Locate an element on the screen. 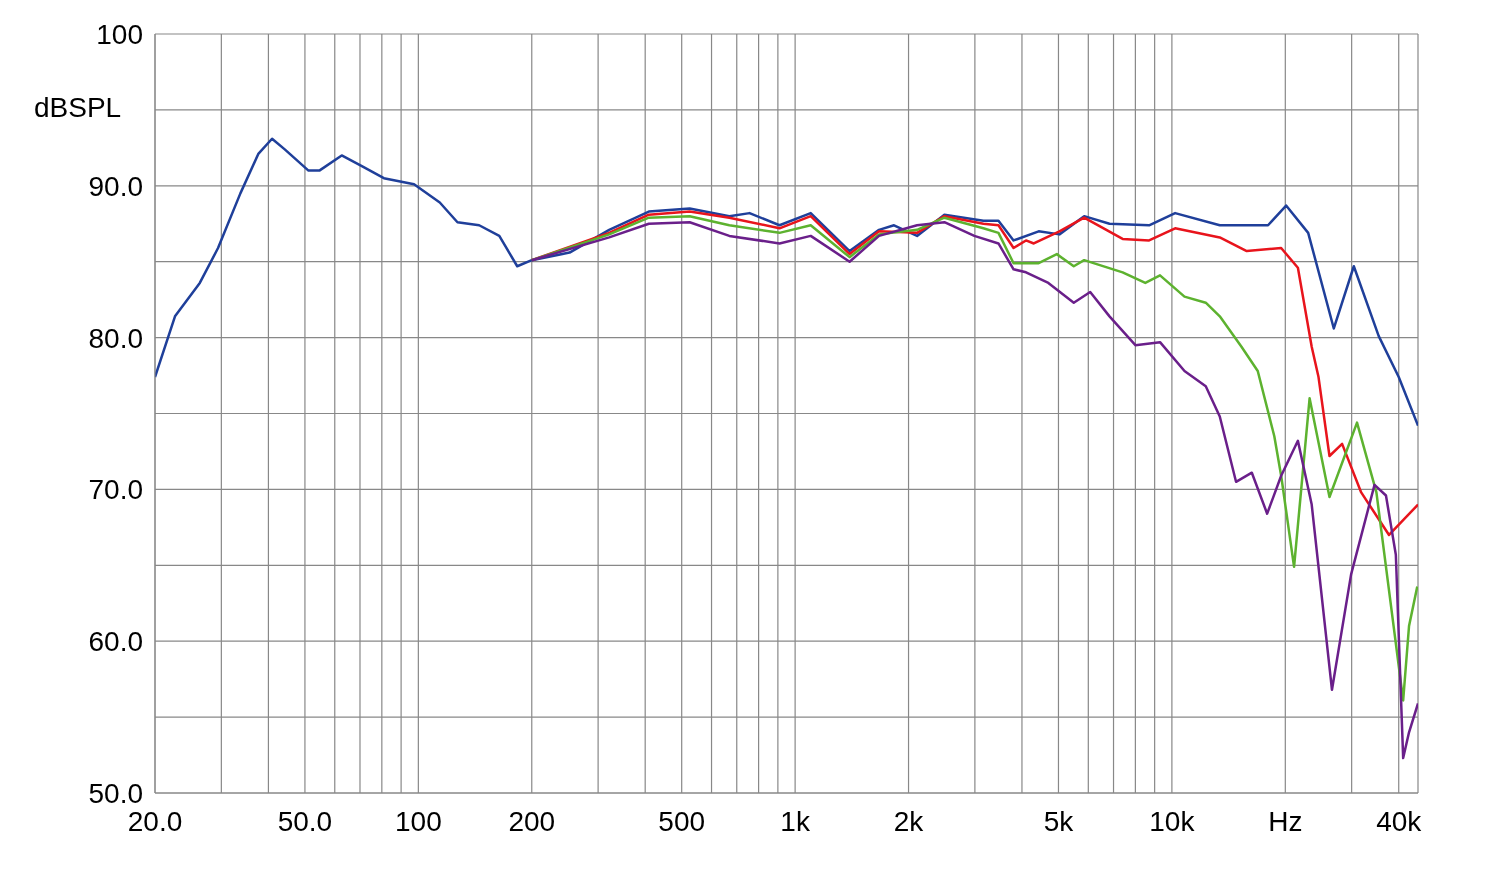  x-tick-label: 40k is located at coordinates (1399, 821).